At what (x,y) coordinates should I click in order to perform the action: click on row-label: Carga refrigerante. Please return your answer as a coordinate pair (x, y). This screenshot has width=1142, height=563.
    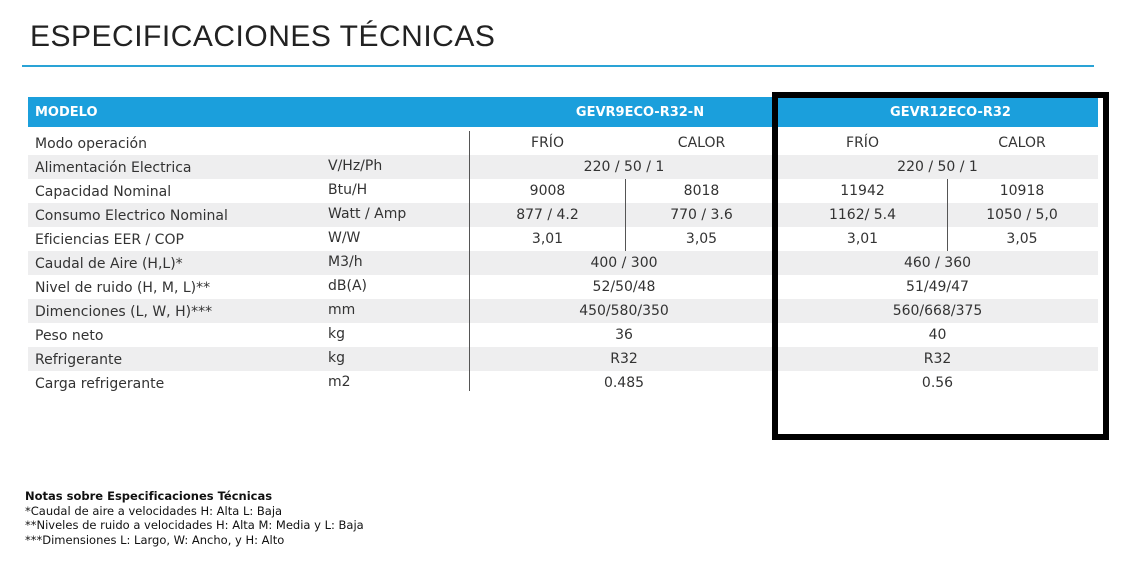
    Looking at the image, I should click on (100, 384).